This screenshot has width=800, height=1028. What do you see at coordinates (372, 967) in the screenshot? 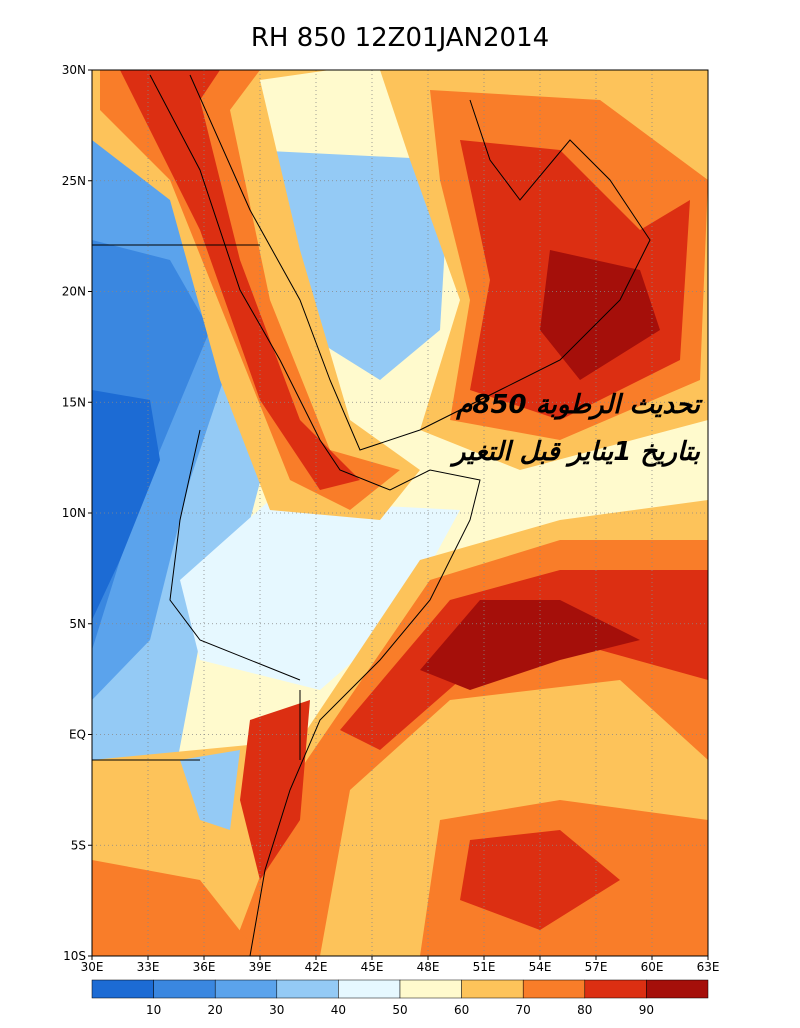
I see `lon-label: 45E` at bounding box center [372, 967].